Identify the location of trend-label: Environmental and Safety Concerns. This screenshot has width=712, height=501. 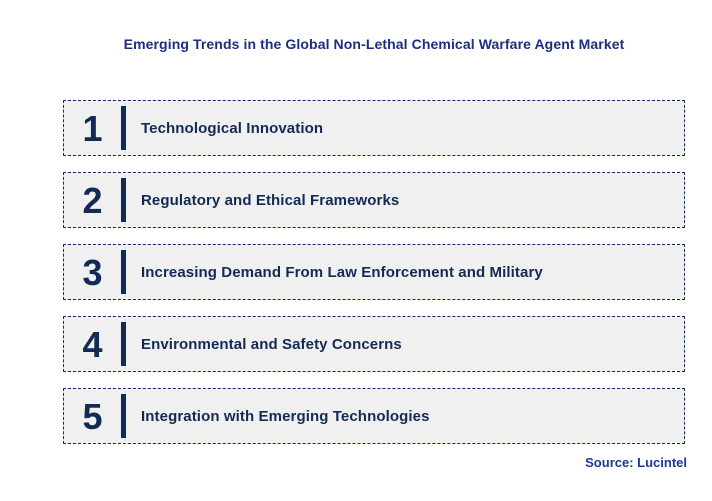
(271, 344).